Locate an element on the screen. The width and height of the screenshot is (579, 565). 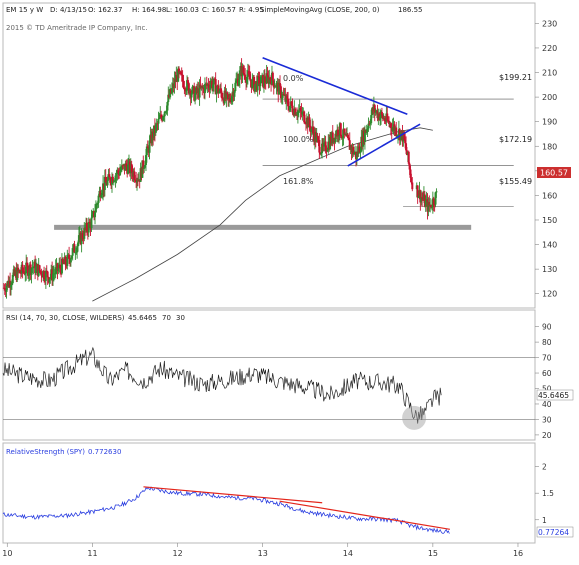
x-tick-label: 10 is located at coordinates (7, 553).